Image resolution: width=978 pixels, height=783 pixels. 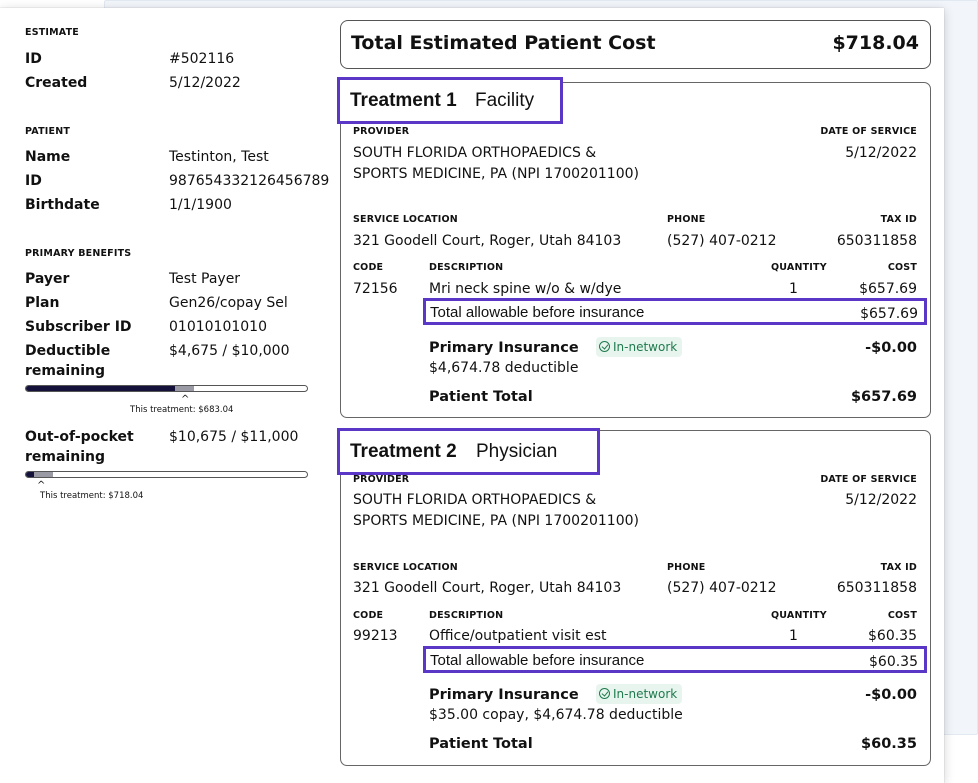 I want to click on treatment-1-title: Treatment 1 Facility, so click(x=450, y=100).